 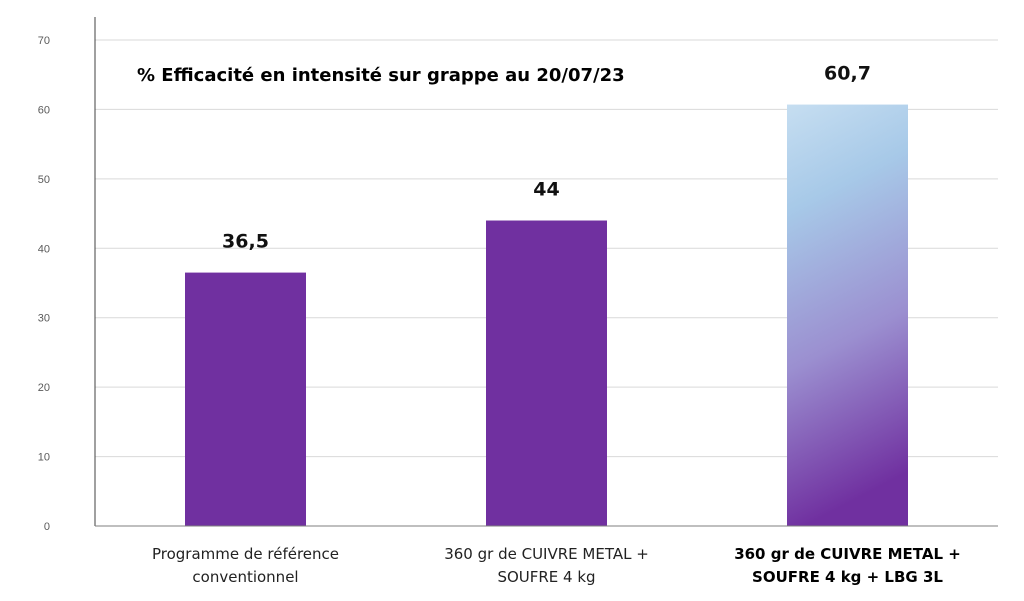 What do you see at coordinates (44, 388) in the screenshot?
I see `y-tick-label: 20` at bounding box center [44, 388].